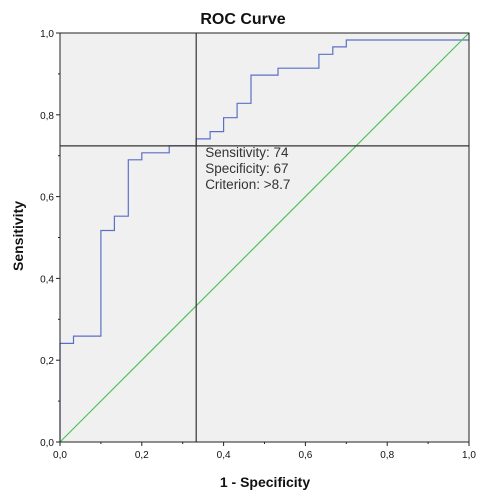 Image resolution: width=491 pixels, height=497 pixels. Describe the element at coordinates (247, 184) in the screenshot. I see `criterion-annotation-line: Criterion: >8.7` at that location.